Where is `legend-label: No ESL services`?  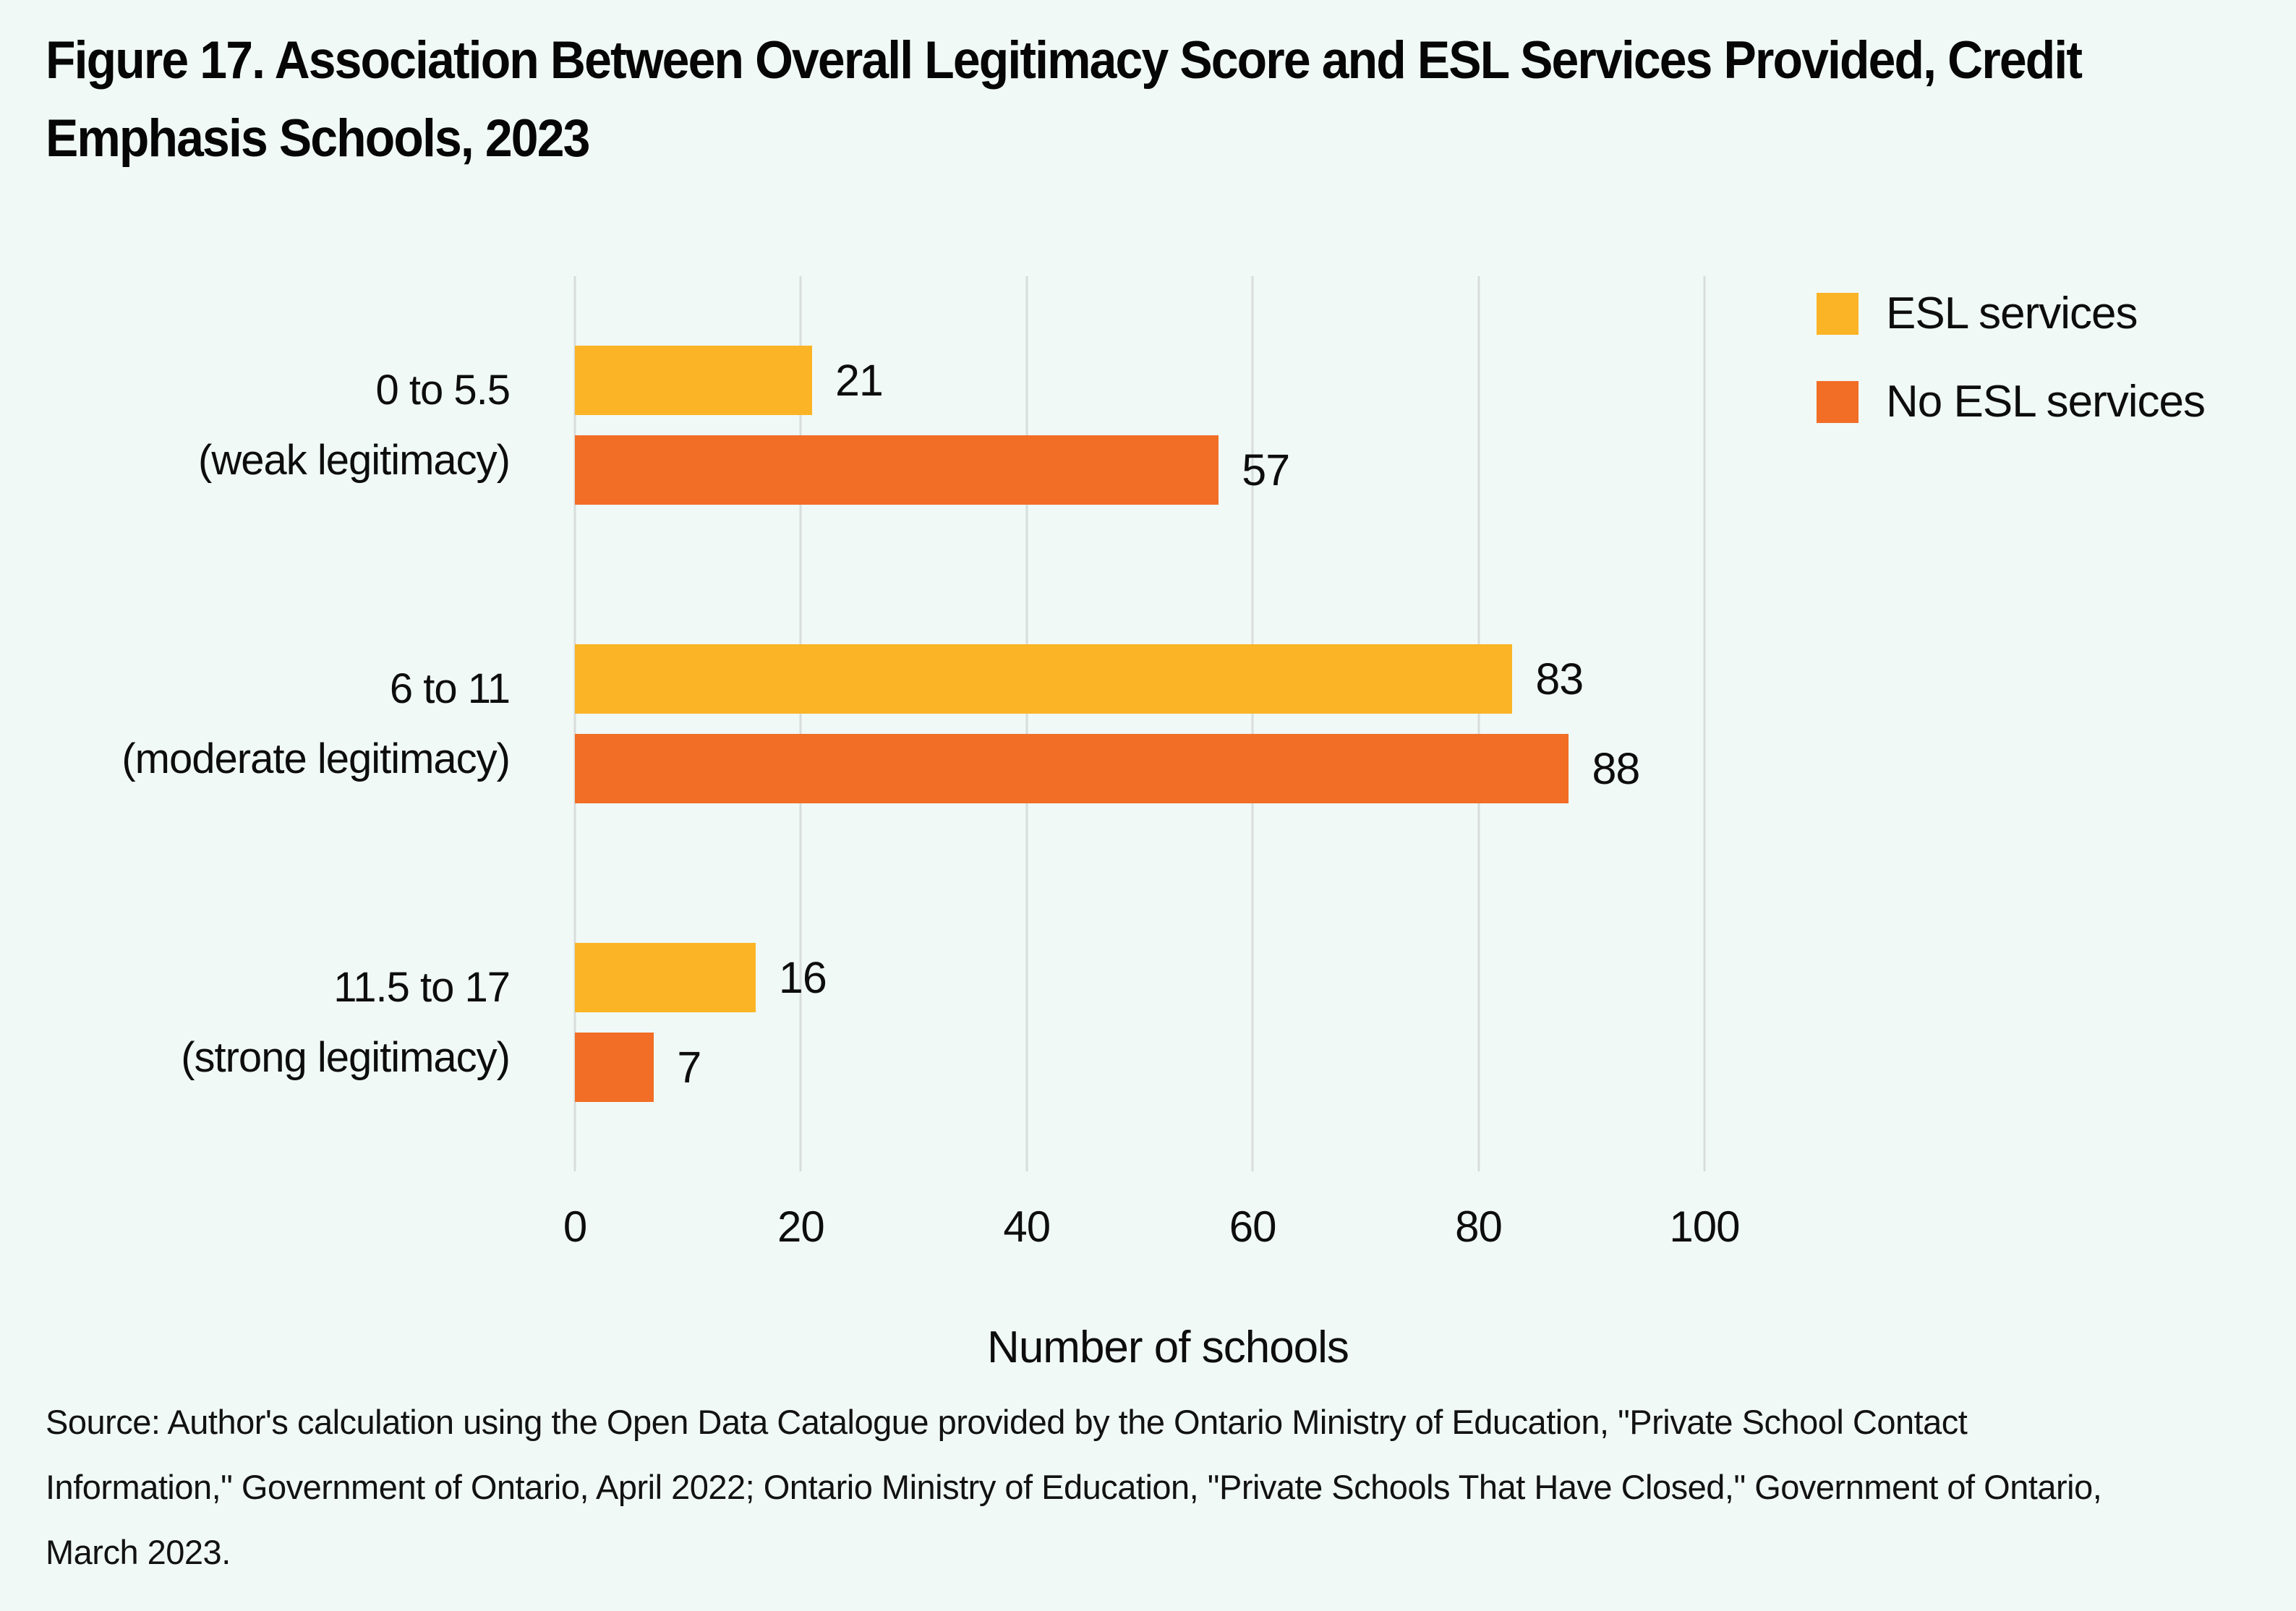 legend-label: No ESL services is located at coordinates (2046, 402).